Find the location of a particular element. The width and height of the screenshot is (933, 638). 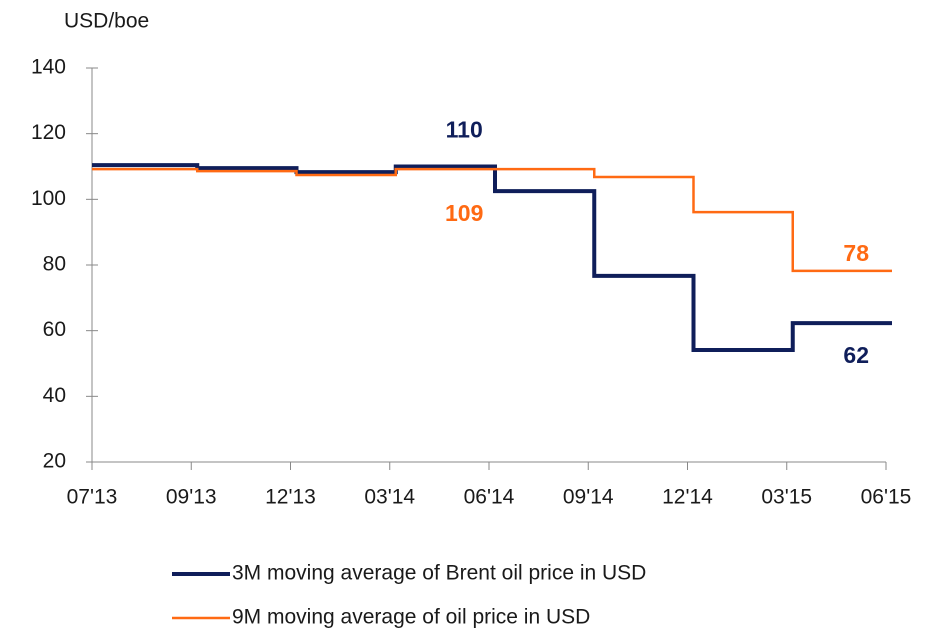

legend-label: 9M moving average of oil price in USD is located at coordinates (411, 617).